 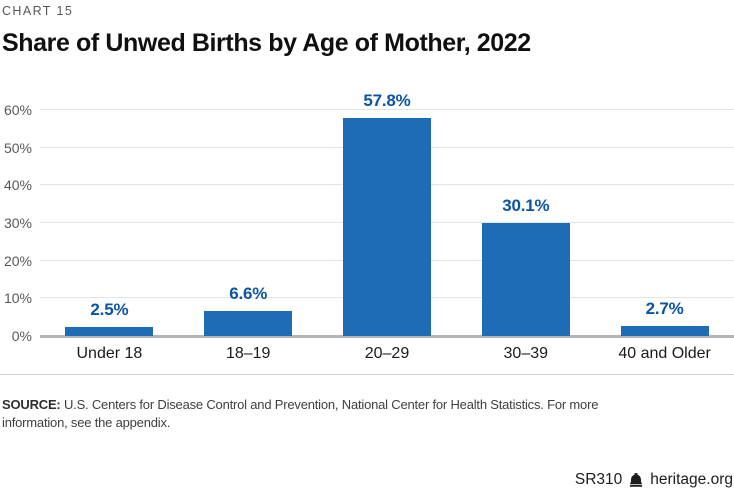 I want to click on y-tick-label: 0%, so click(x=21, y=336).